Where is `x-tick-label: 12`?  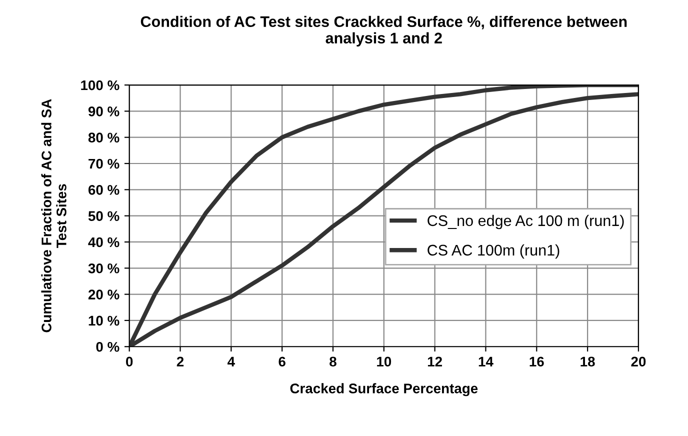 x-tick-label: 12 is located at coordinates (435, 361).